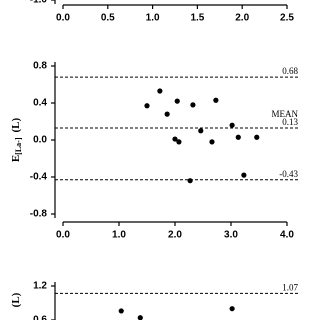 The height and width of the screenshot is (320, 320). I want to click on y-tick-label: -1.0, so click(39, 3).